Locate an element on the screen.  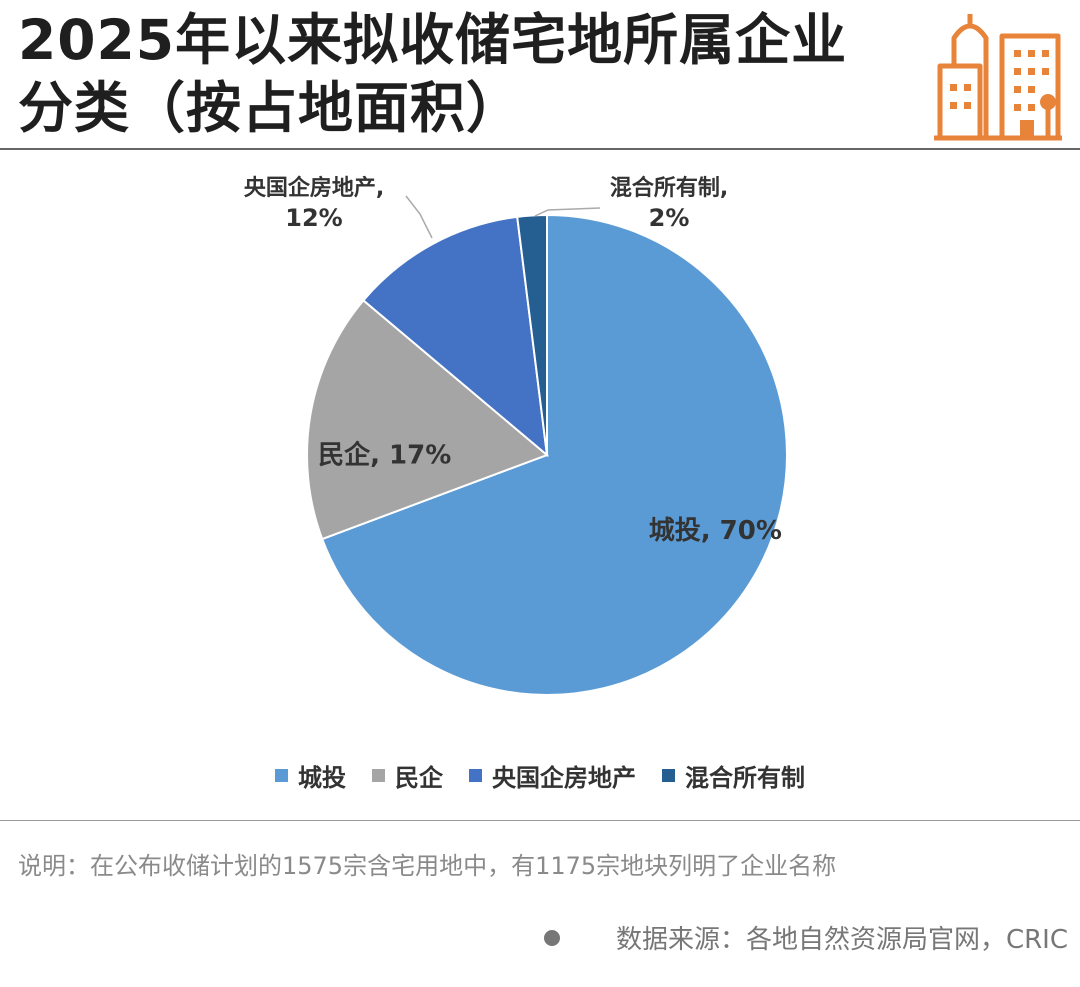
pie-slice-hunhe is located at coordinates (532, 334).